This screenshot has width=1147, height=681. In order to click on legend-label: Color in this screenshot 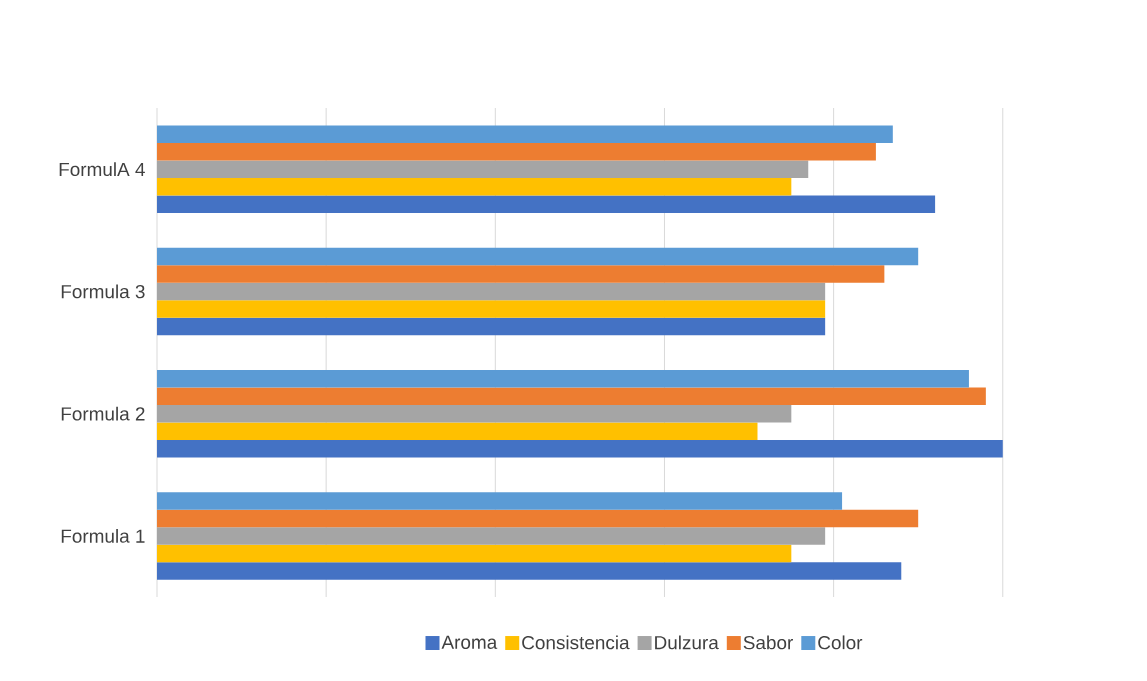, I will do `click(840, 642)`.